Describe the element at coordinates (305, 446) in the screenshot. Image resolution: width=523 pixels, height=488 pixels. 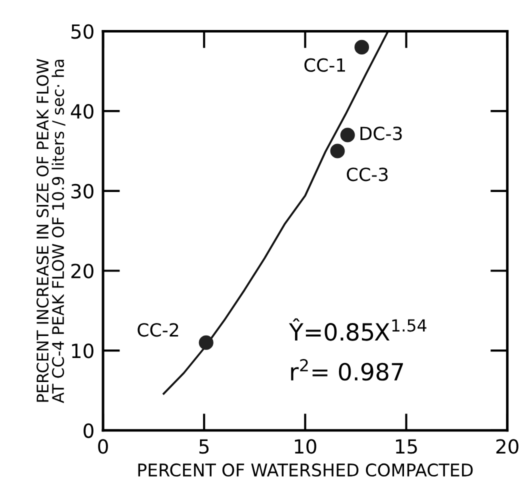
I see `x-tick-label: 10` at that location.